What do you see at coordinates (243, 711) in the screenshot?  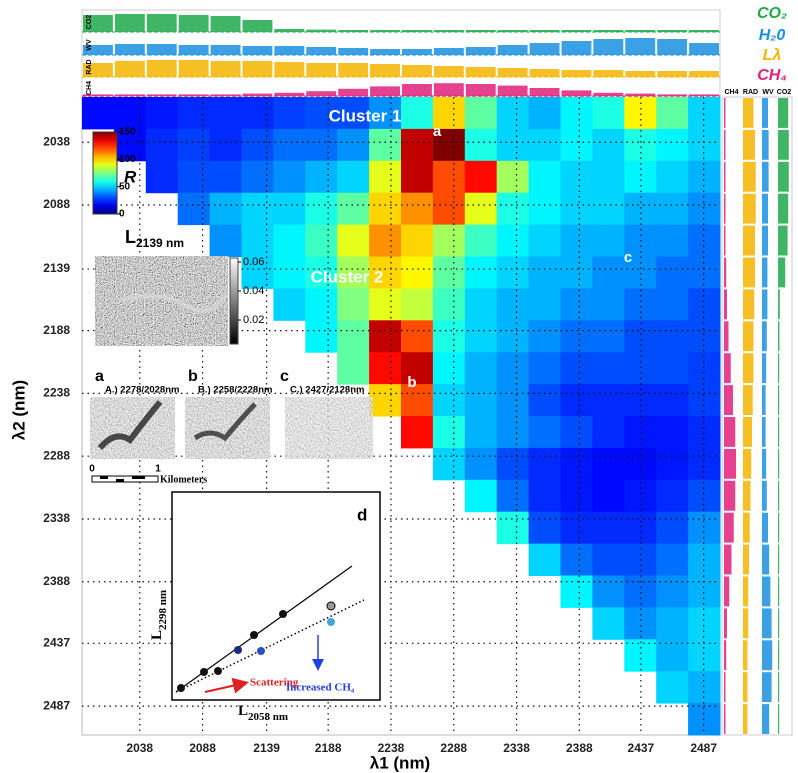 I see `x-label-main: L` at bounding box center [243, 711].